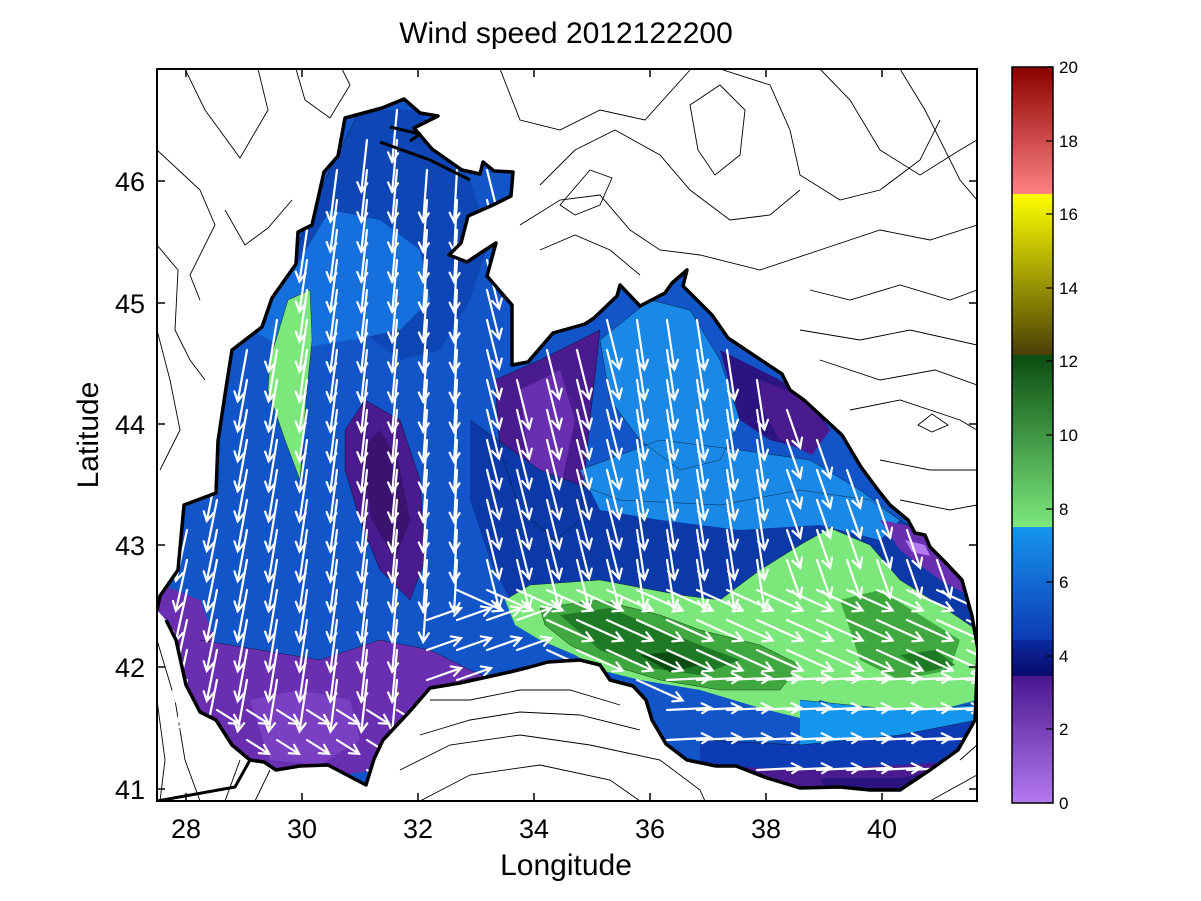  Describe the element at coordinates (88, 435) in the screenshot. I see `y-axis-label: Latitude` at that location.